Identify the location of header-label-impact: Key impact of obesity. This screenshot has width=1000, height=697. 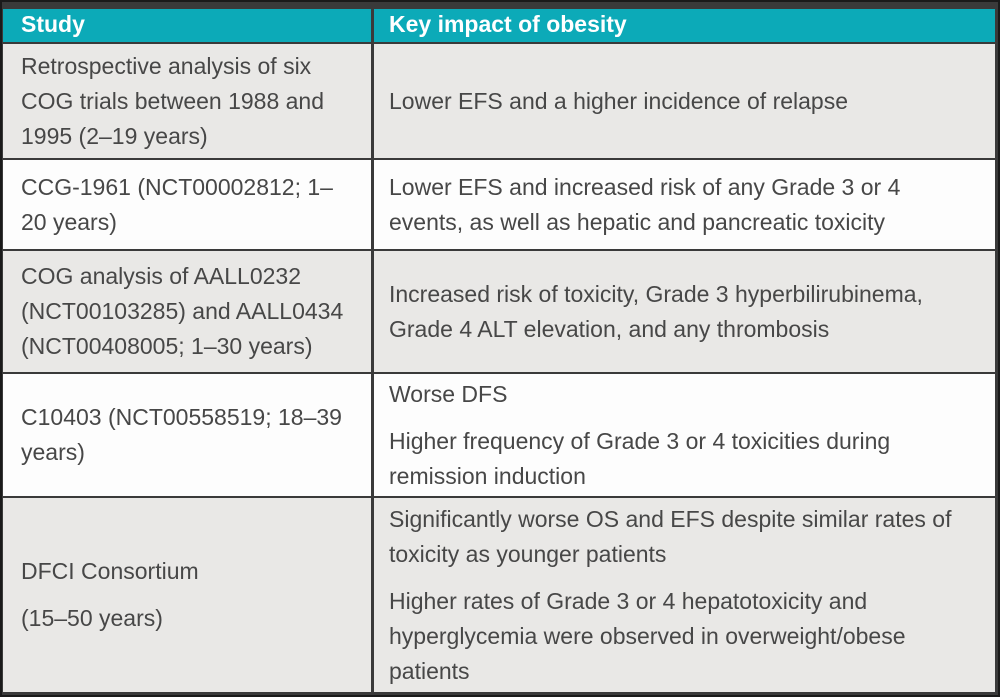
(508, 23).